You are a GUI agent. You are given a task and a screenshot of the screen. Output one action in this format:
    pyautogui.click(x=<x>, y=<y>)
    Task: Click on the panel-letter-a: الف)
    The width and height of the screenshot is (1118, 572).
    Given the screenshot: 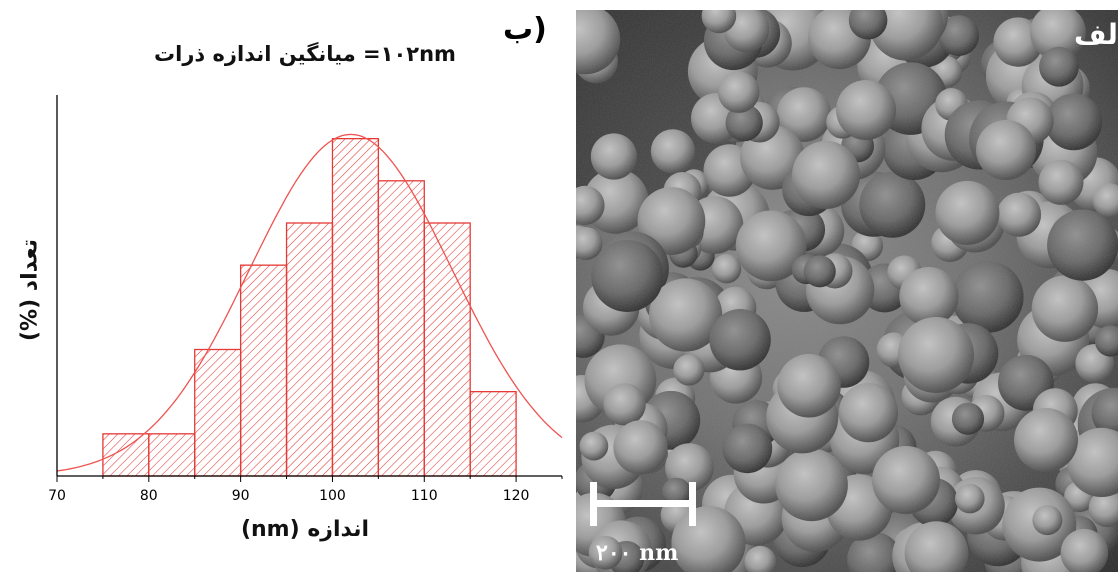 What is the action you would take?
    pyautogui.click(x=1096, y=34)
    